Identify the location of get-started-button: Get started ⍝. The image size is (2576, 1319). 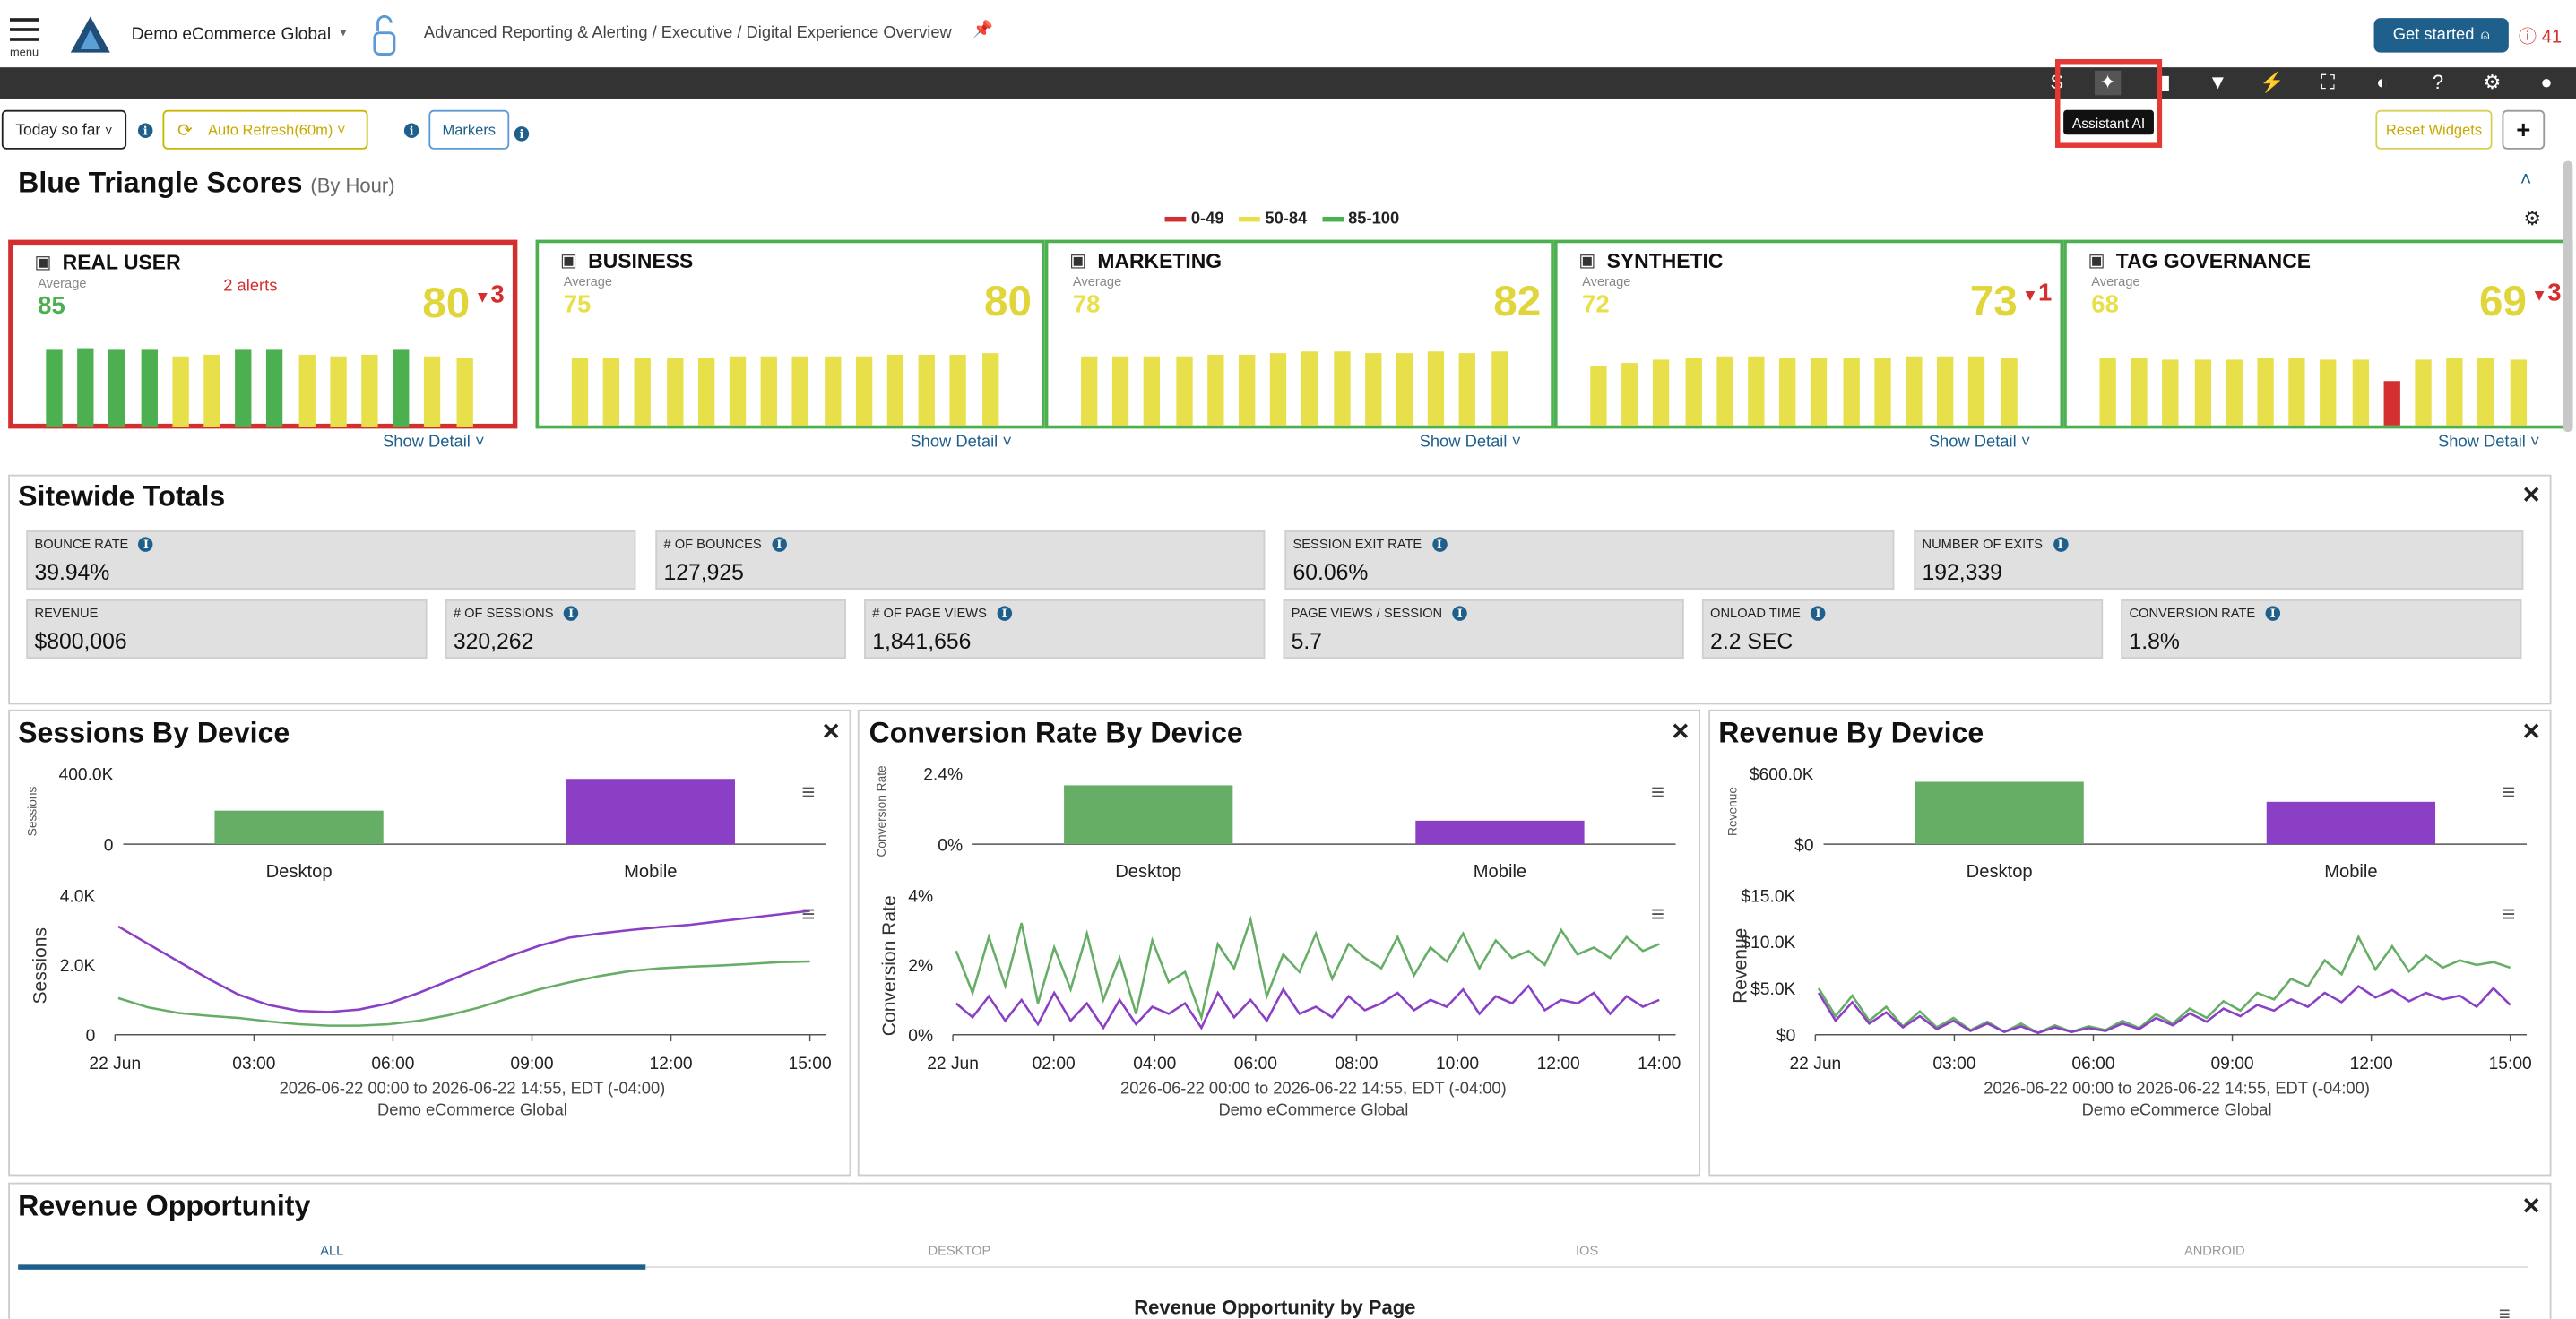
(2441, 35).